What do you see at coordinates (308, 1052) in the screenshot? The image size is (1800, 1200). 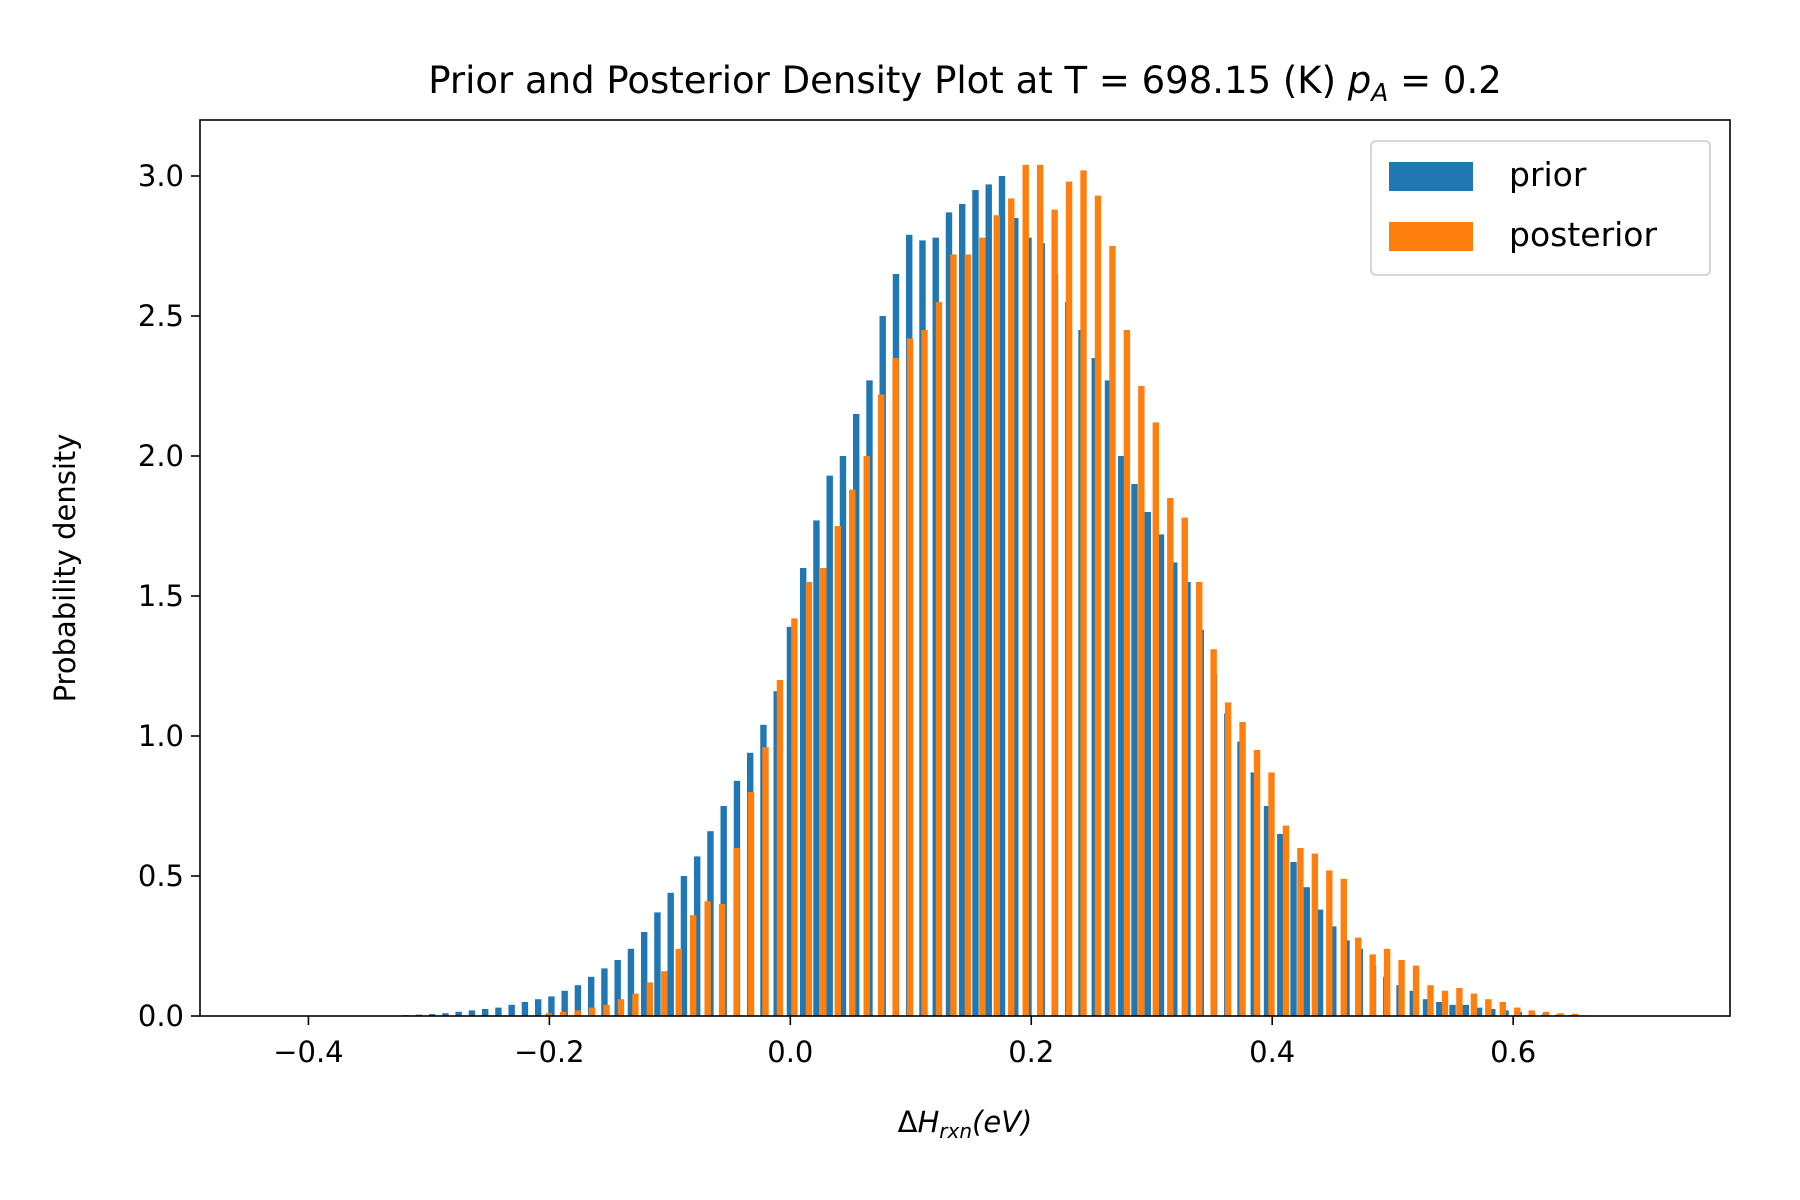 I see `x-tick-label: −0.4` at bounding box center [308, 1052].